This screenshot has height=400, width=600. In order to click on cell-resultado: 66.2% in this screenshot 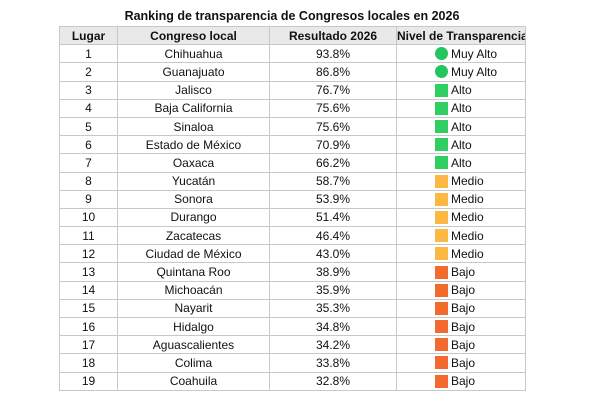, I will do `click(333, 163)`.